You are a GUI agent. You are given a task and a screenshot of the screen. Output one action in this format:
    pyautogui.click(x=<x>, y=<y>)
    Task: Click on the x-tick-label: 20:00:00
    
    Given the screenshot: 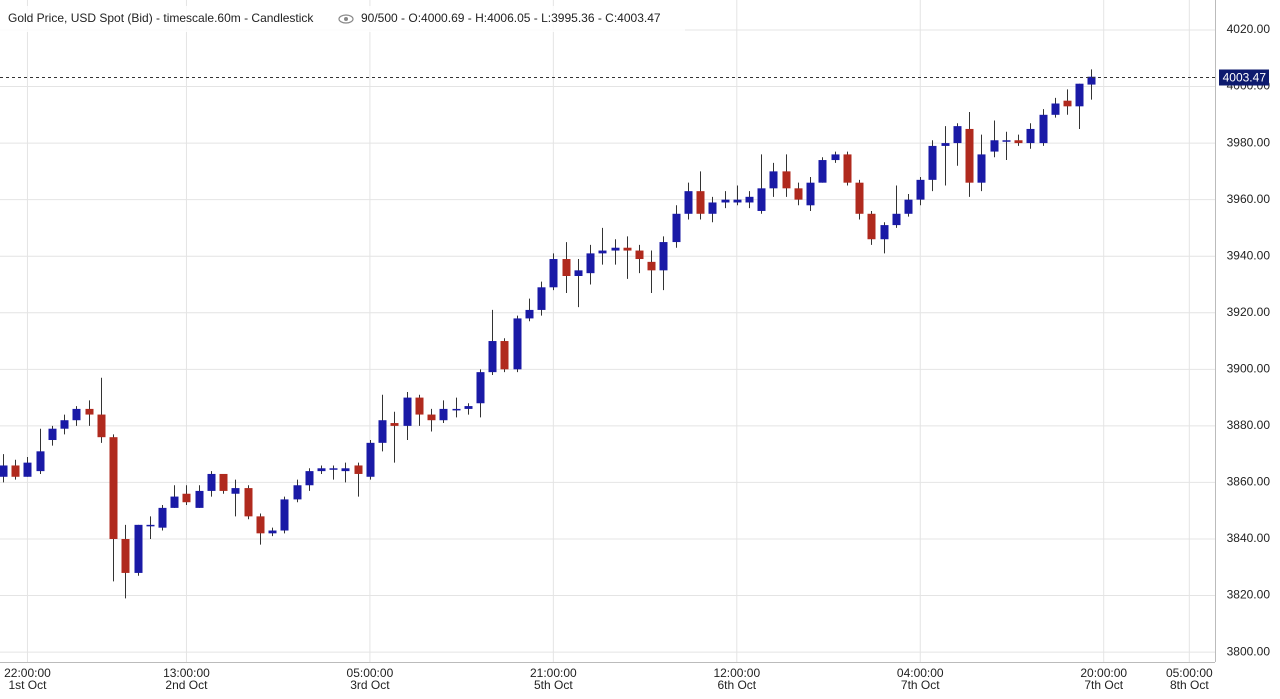 What is the action you would take?
    pyautogui.click(x=1103, y=673)
    